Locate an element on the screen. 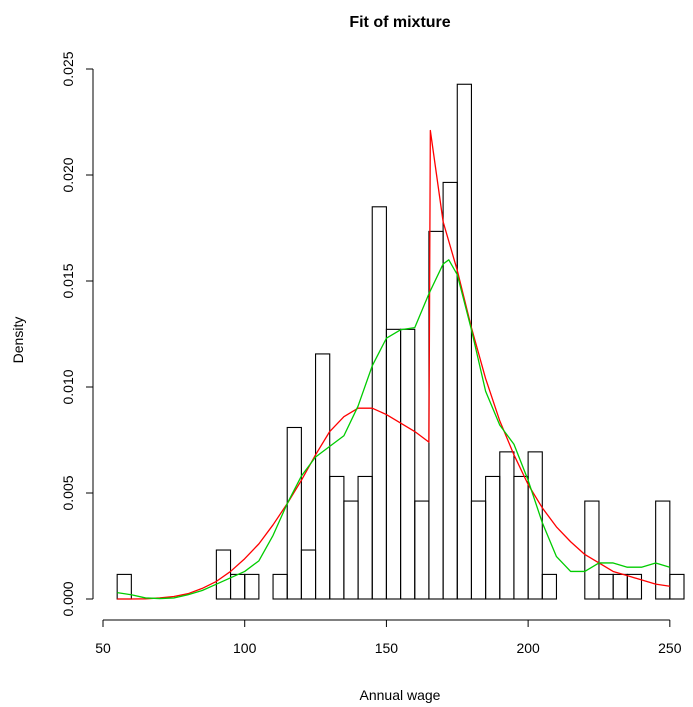 The image size is (693, 707). y-axis: 0.000 0.005 0.010 0.015 0.020 0.025 is located at coordinates (77, 334).